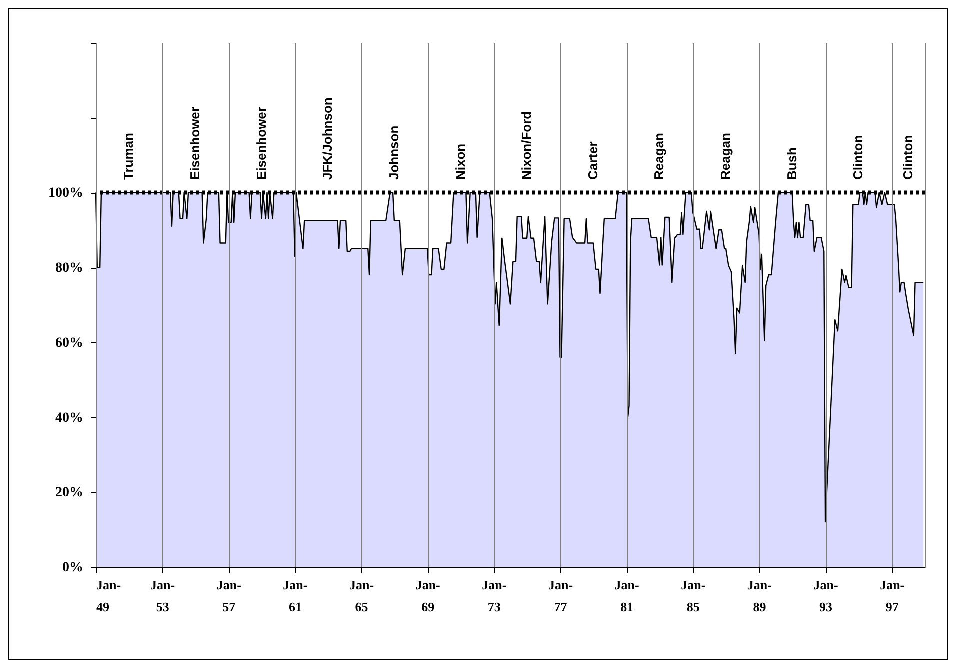  What do you see at coordinates (163, 596) in the screenshot?
I see `x-tick-label: Jan-53` at bounding box center [163, 596].